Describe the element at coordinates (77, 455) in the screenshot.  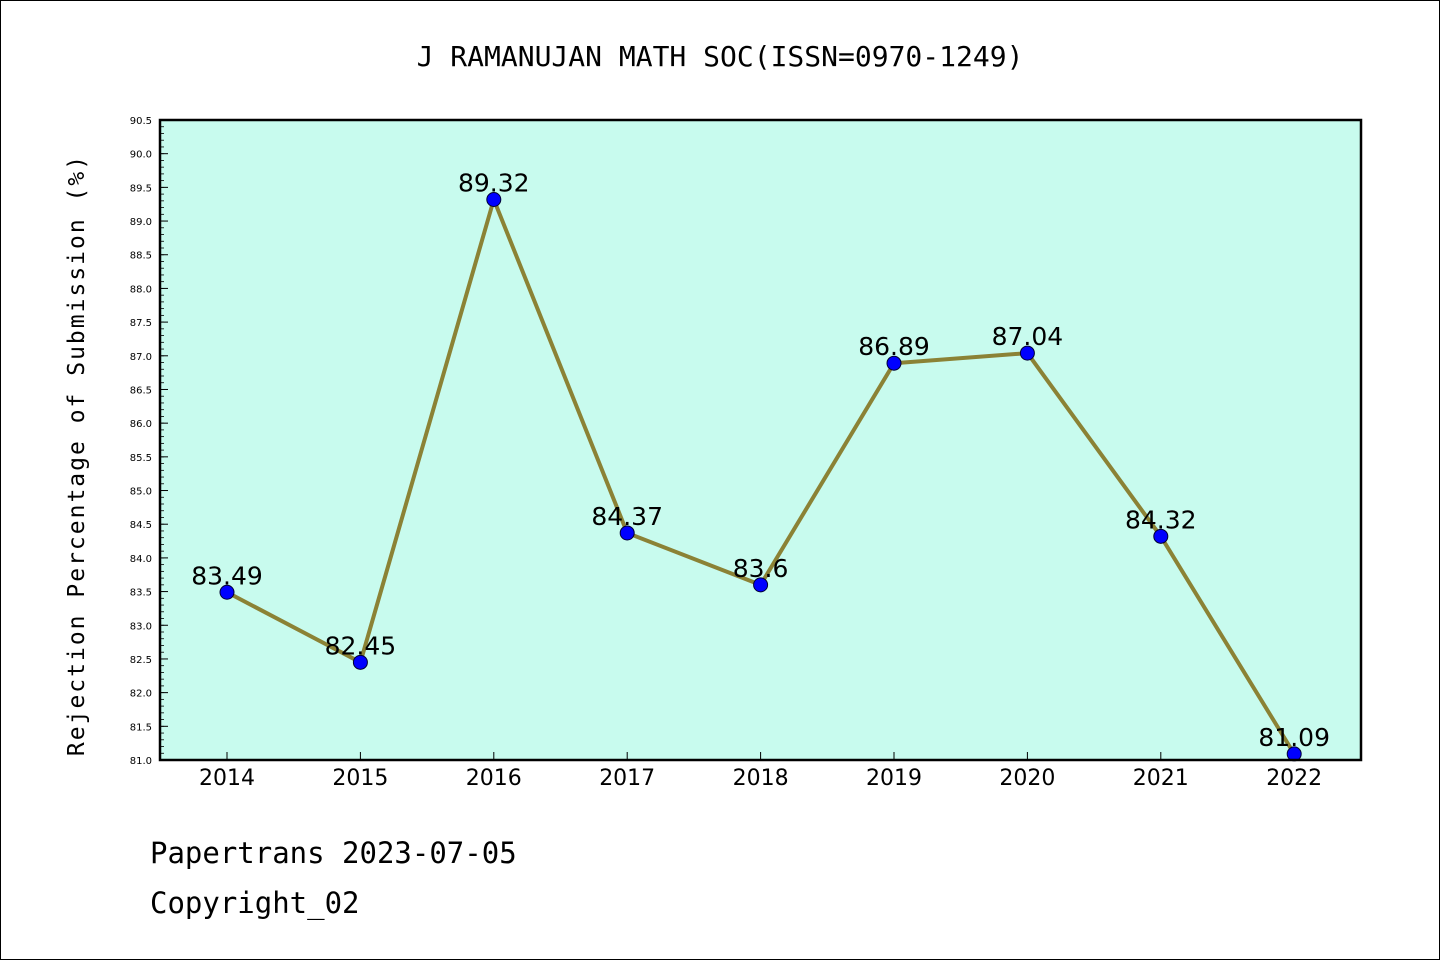
I see `y-axis-label: Rejection Percentage of Submission (%)` at that location.